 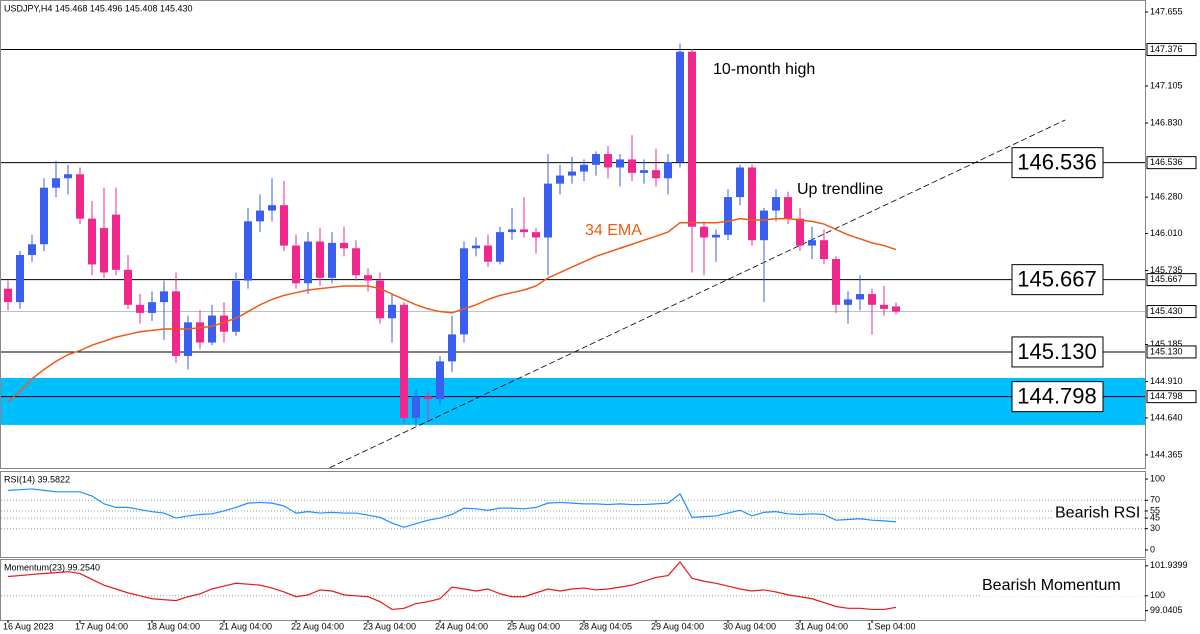 I want to click on x-tick-label: 30 Aug 04:00, so click(x=749, y=626).